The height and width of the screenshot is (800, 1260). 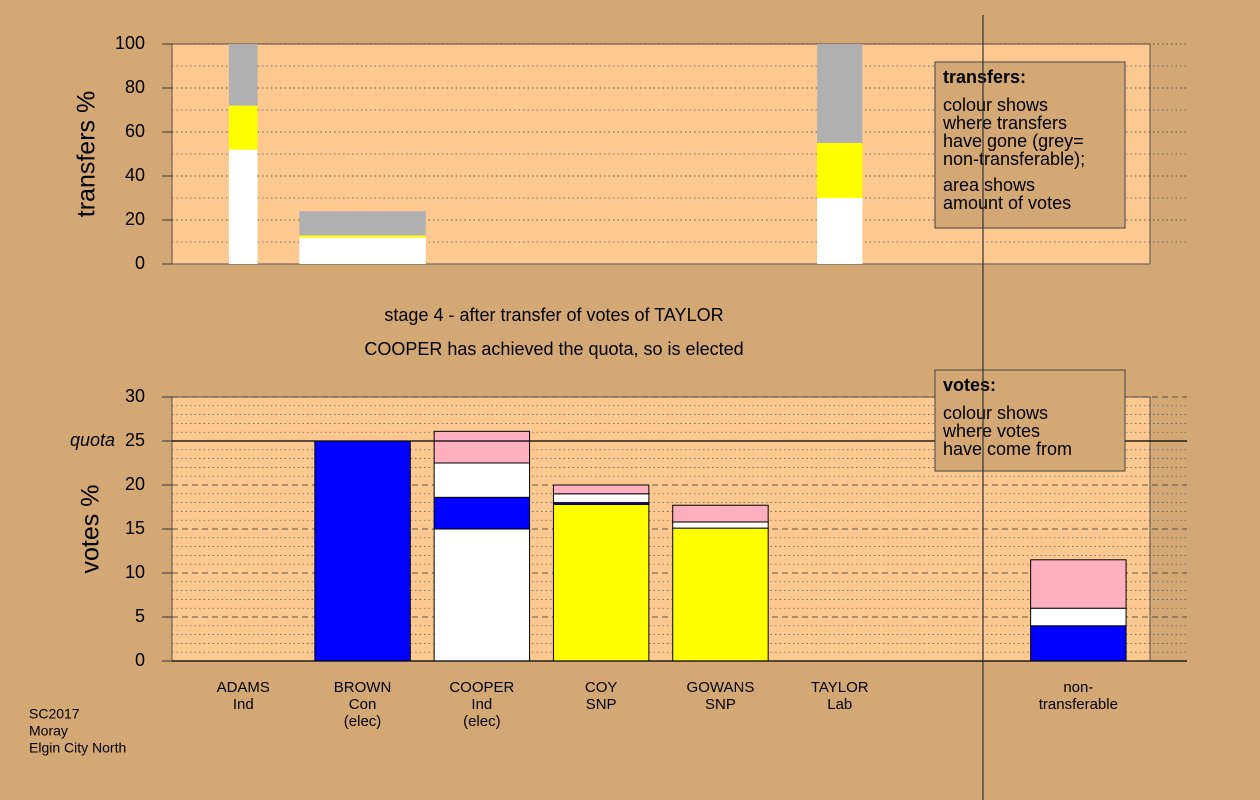 I want to click on legend-text: have gone (grey=, so click(x=1013, y=141).